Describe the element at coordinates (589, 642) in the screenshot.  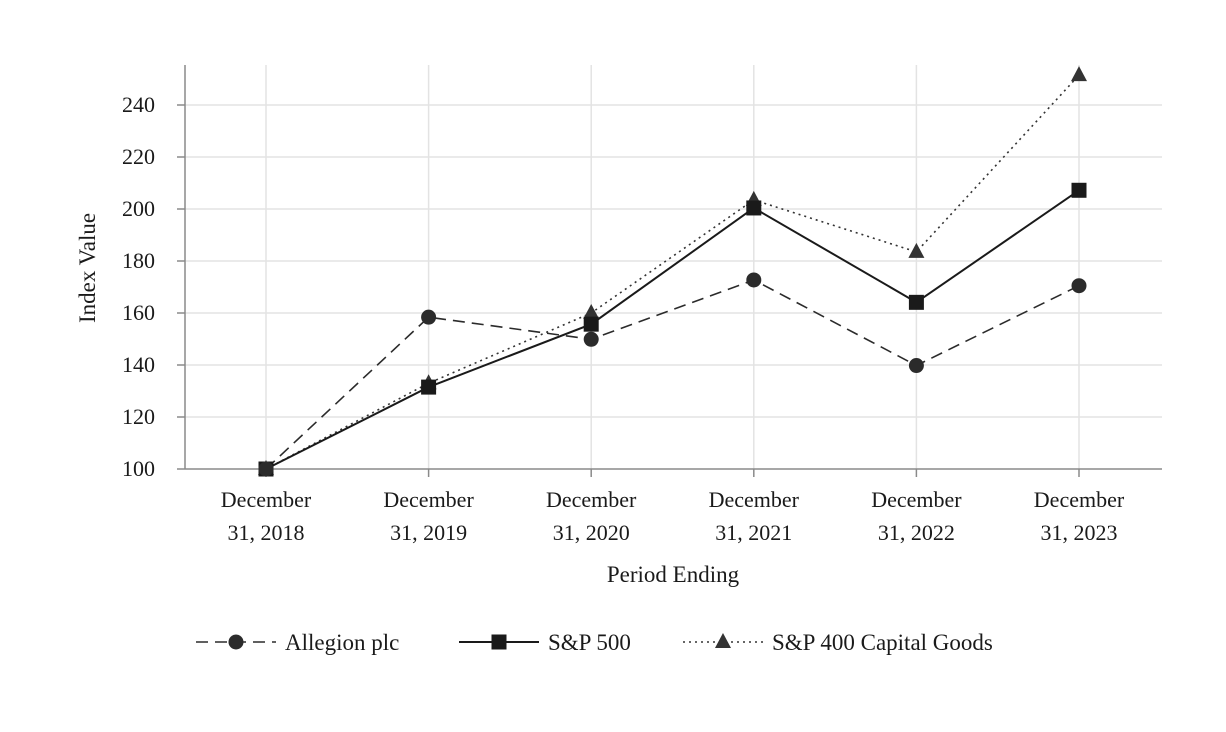
I see `legend-label-s-p-500: S&P 500` at that location.